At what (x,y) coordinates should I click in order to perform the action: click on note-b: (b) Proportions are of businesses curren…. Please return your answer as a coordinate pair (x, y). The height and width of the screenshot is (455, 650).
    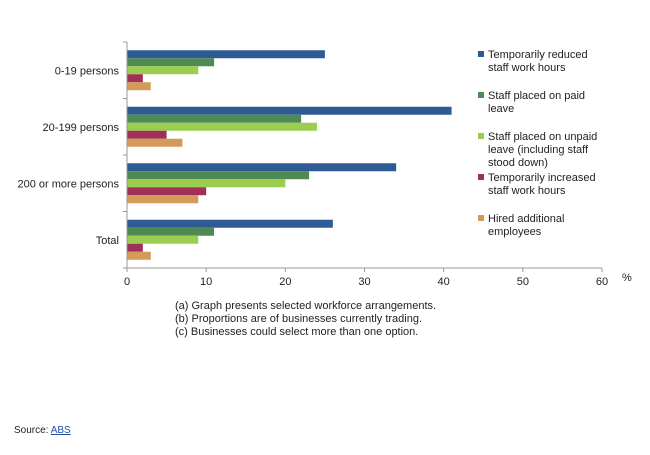
    Looking at the image, I should click on (299, 319).